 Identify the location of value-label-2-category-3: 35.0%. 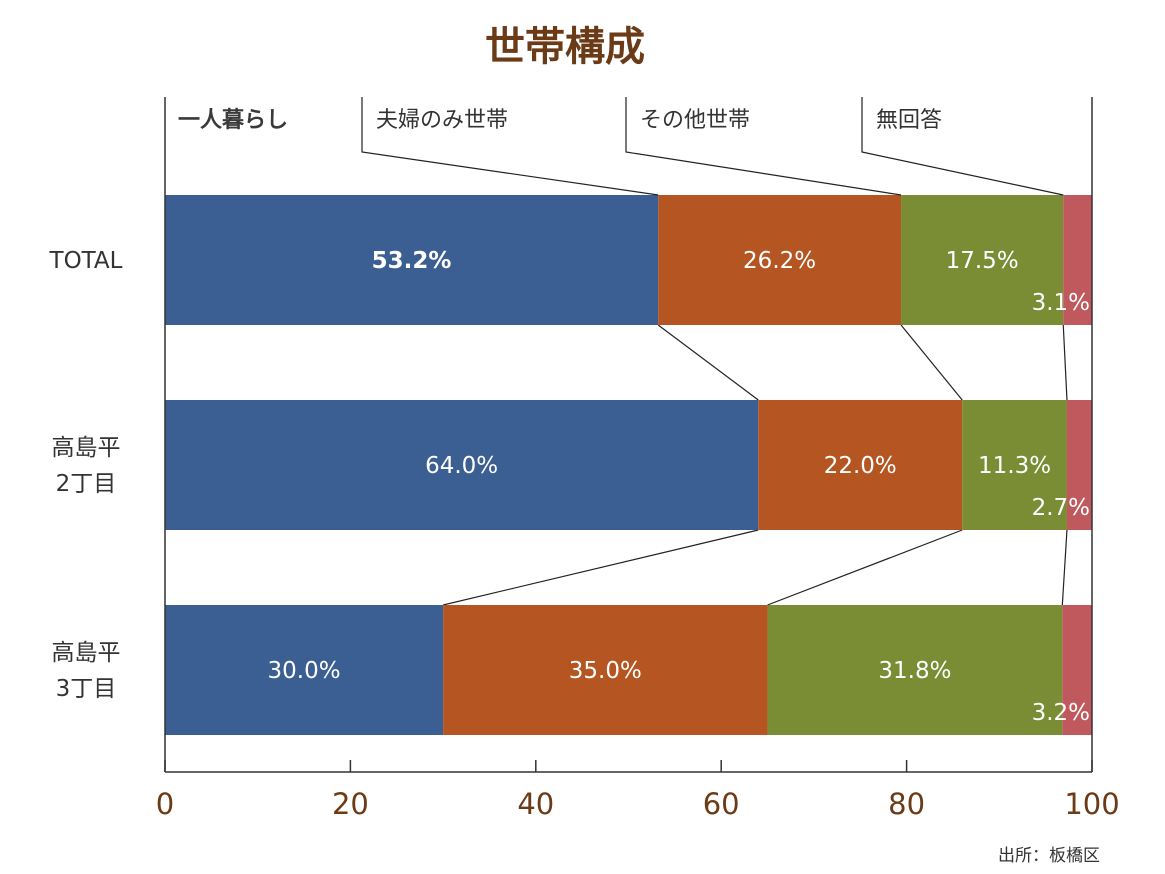
(605, 671).